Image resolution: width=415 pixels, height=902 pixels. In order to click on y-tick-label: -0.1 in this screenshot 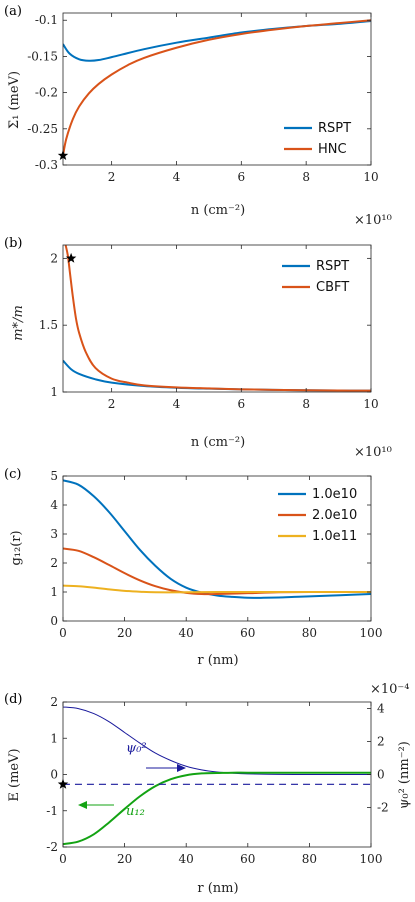, I will do `click(46, 20)`.